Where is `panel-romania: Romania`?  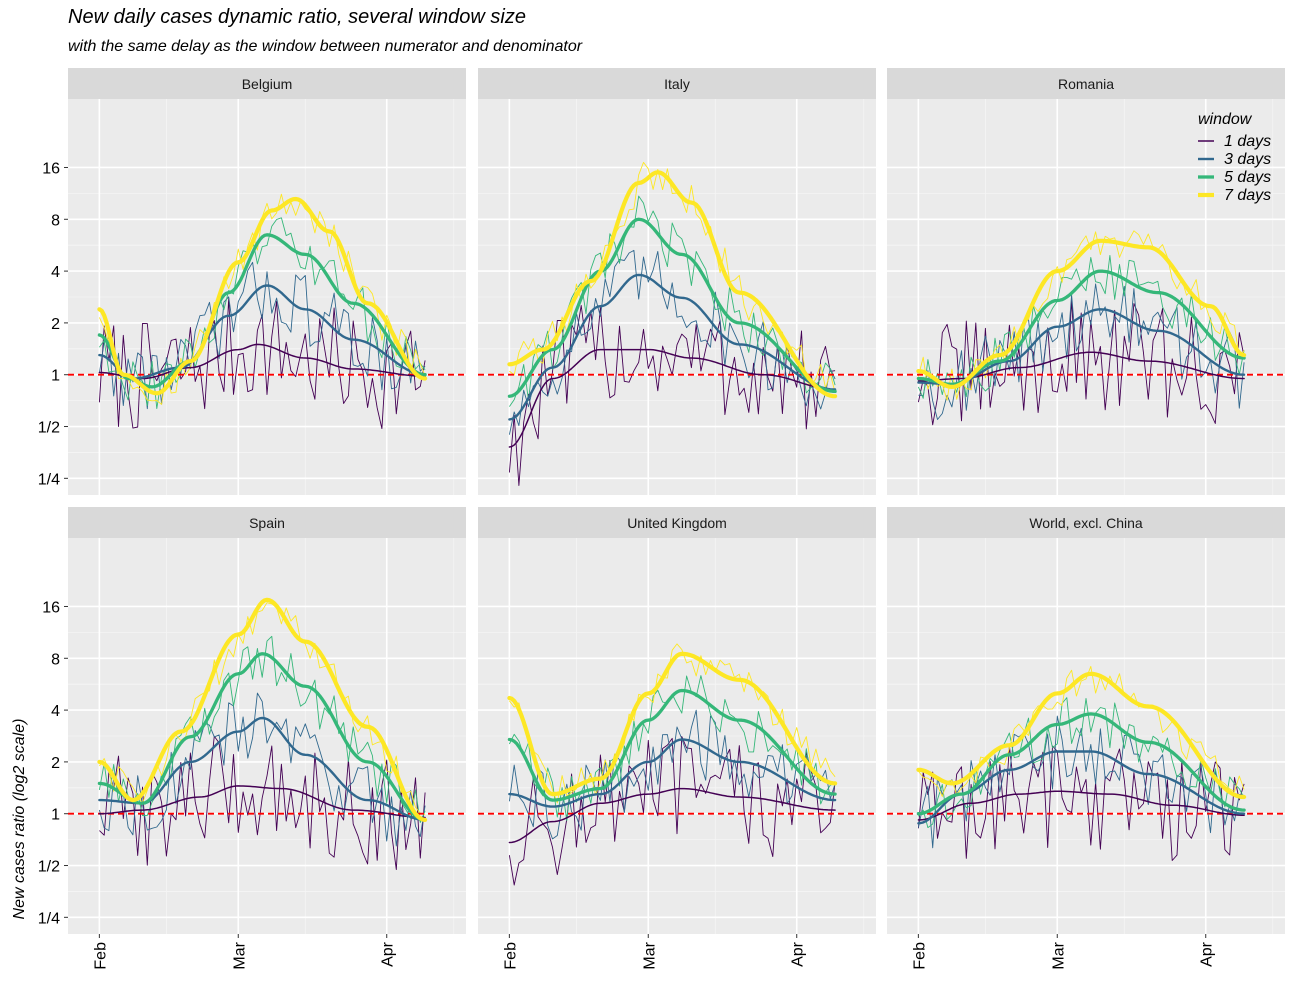
panel-romania: Romania is located at coordinates (1086, 281).